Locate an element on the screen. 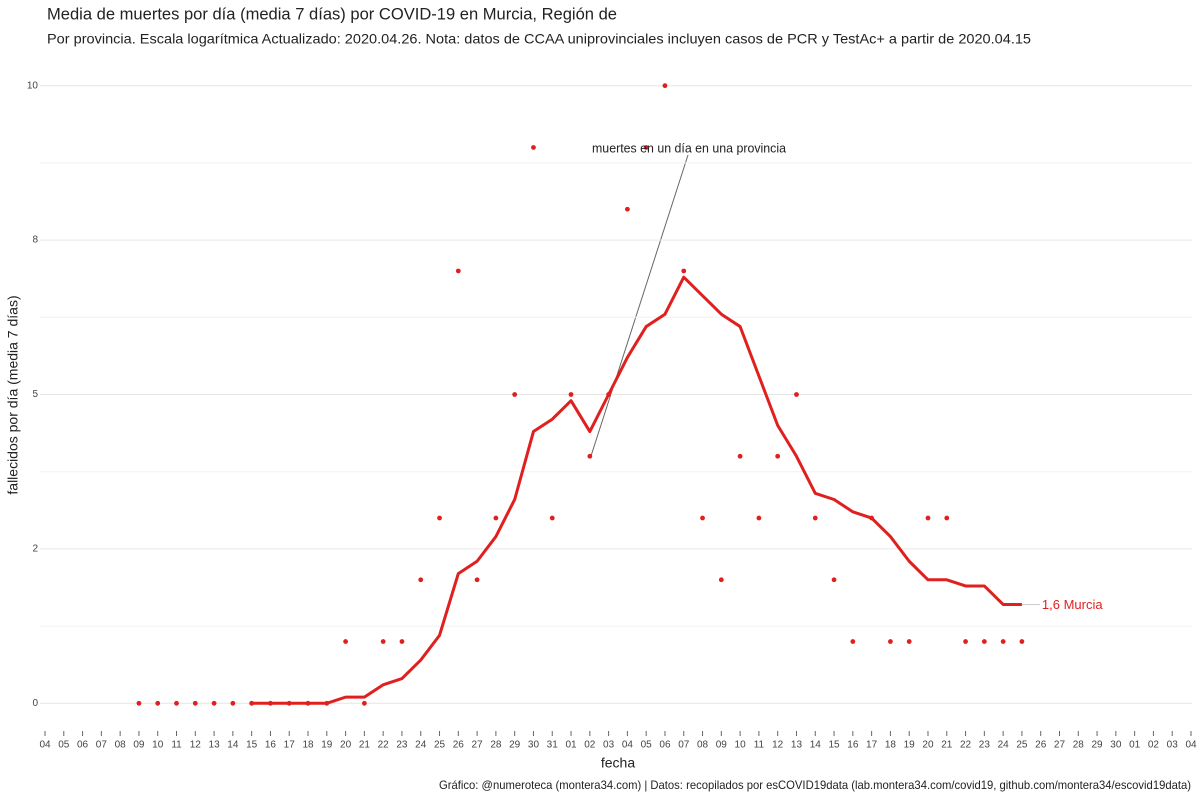 The height and width of the screenshot is (800, 1200). y-tick-label: 2 is located at coordinates (35, 549).